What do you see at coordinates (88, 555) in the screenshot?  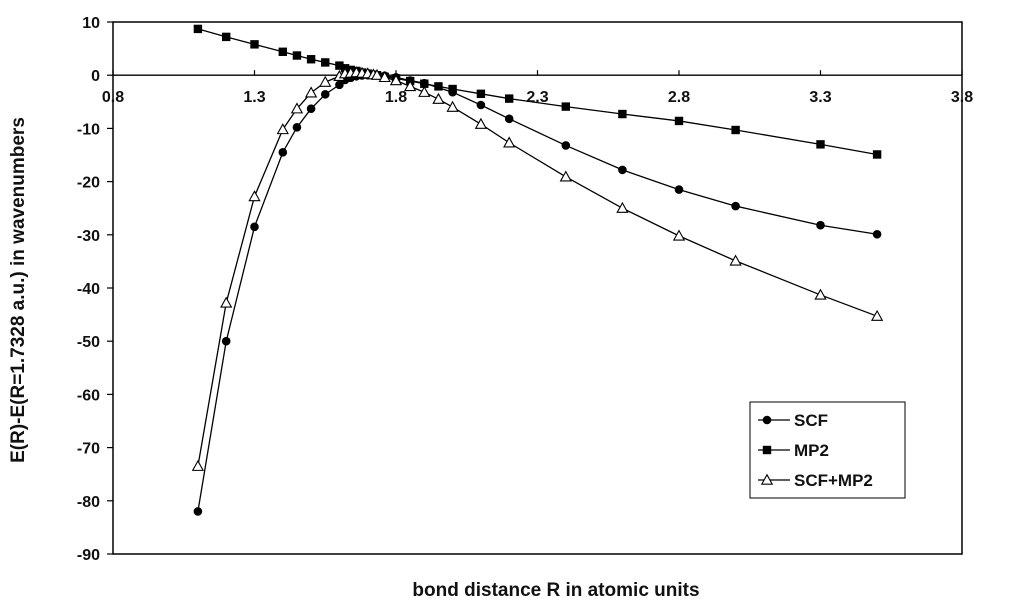 I see `y-tick-label: -90` at bounding box center [88, 555].